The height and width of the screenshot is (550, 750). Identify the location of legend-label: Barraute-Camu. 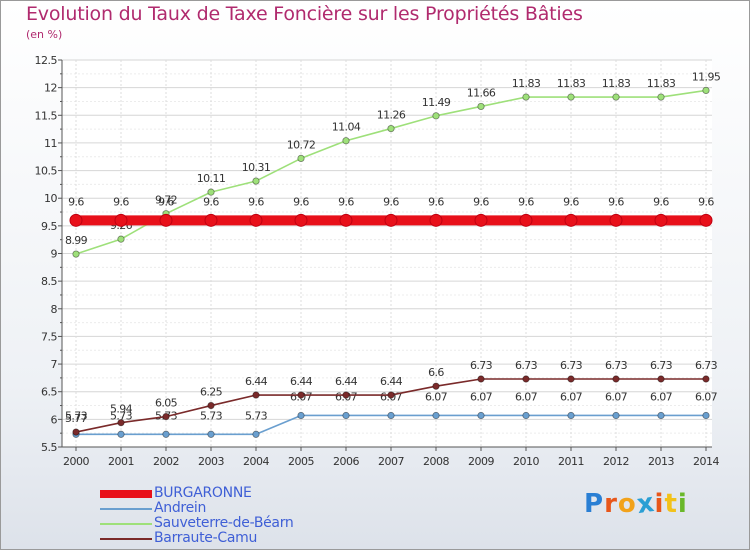
(206, 538).